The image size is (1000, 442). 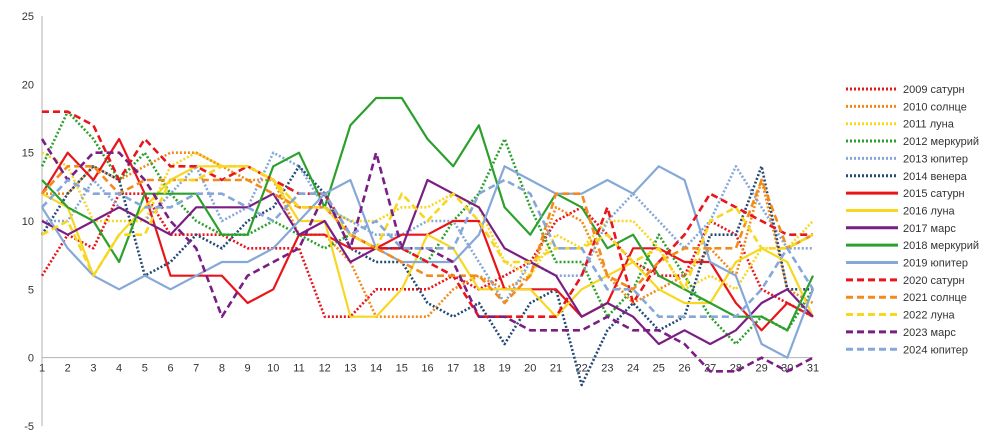 I want to click on x-tick-label: 14, so click(x=376, y=369).